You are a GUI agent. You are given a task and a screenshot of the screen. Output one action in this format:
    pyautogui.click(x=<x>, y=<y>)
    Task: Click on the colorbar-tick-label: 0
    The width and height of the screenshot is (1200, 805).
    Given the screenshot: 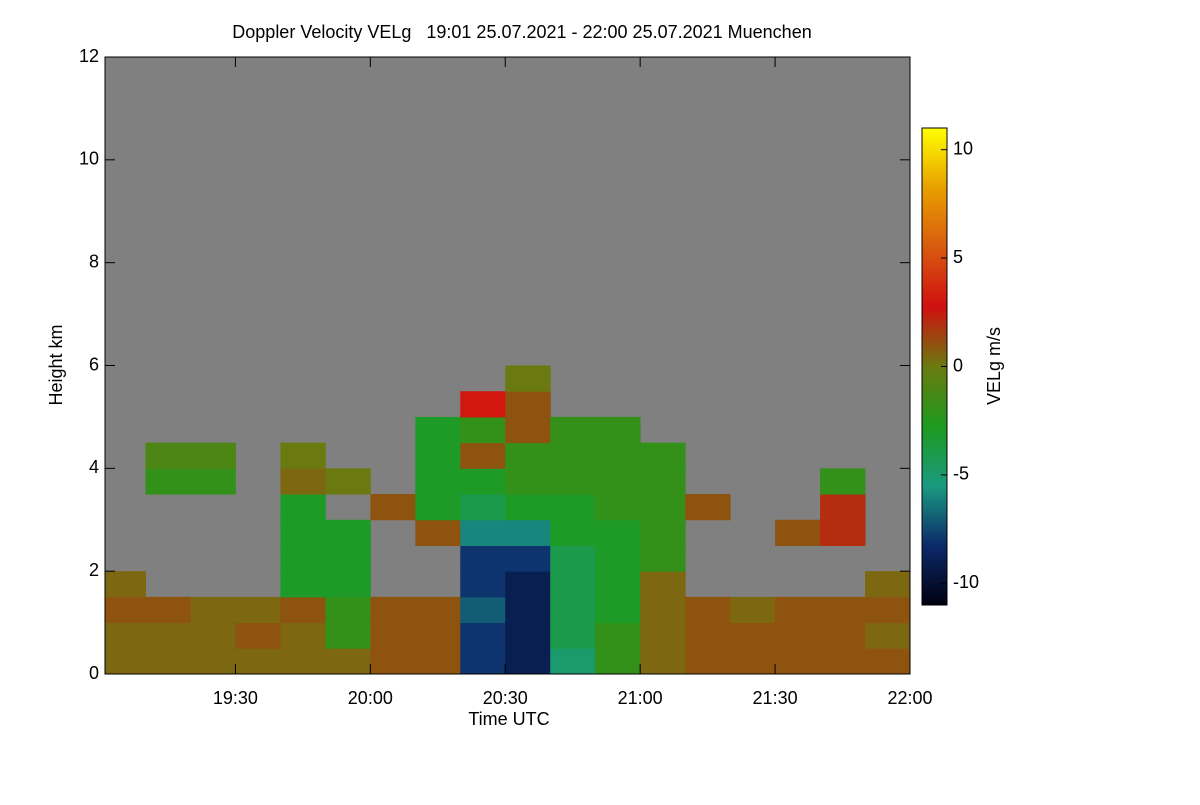 What is the action you would take?
    pyautogui.click(x=958, y=365)
    